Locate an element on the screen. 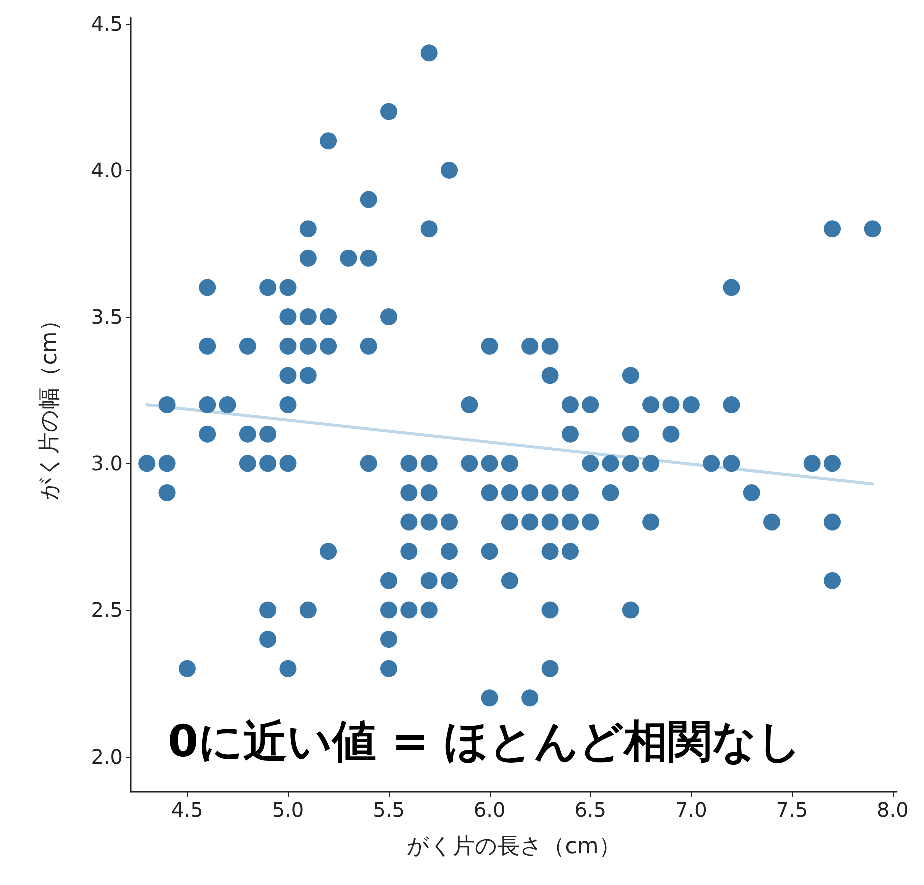 The height and width of the screenshot is (885, 924). y-tick-label: 4.0 is located at coordinates (107, 170).